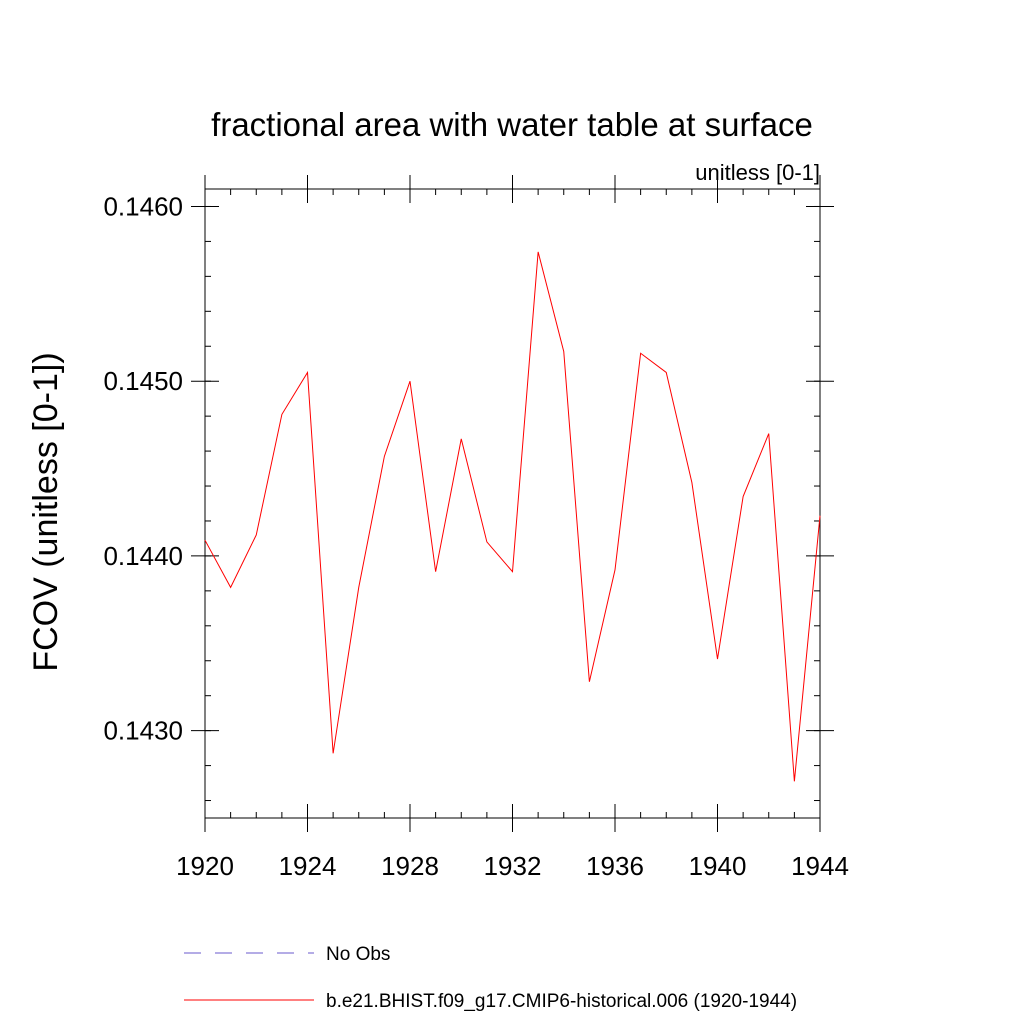  Describe the element at coordinates (143, 731) in the screenshot. I see `y-tick-label: 0.1430` at that location.